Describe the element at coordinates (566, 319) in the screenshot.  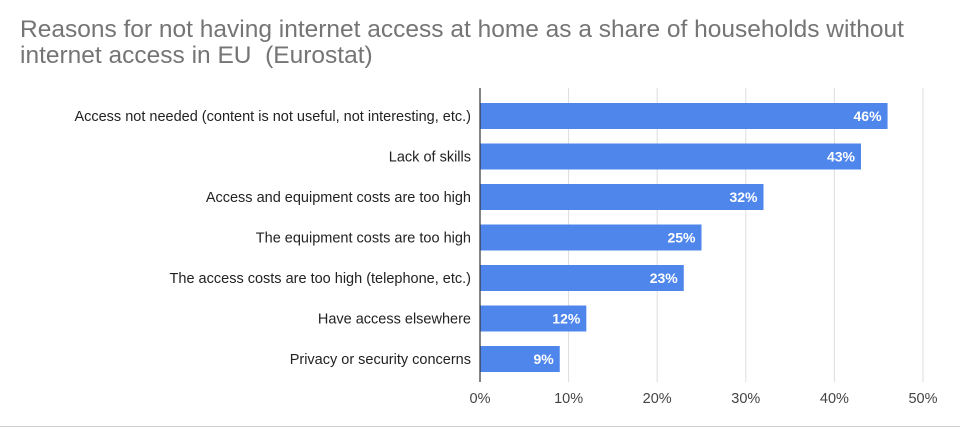
I see `data-label: 12%` at that location.